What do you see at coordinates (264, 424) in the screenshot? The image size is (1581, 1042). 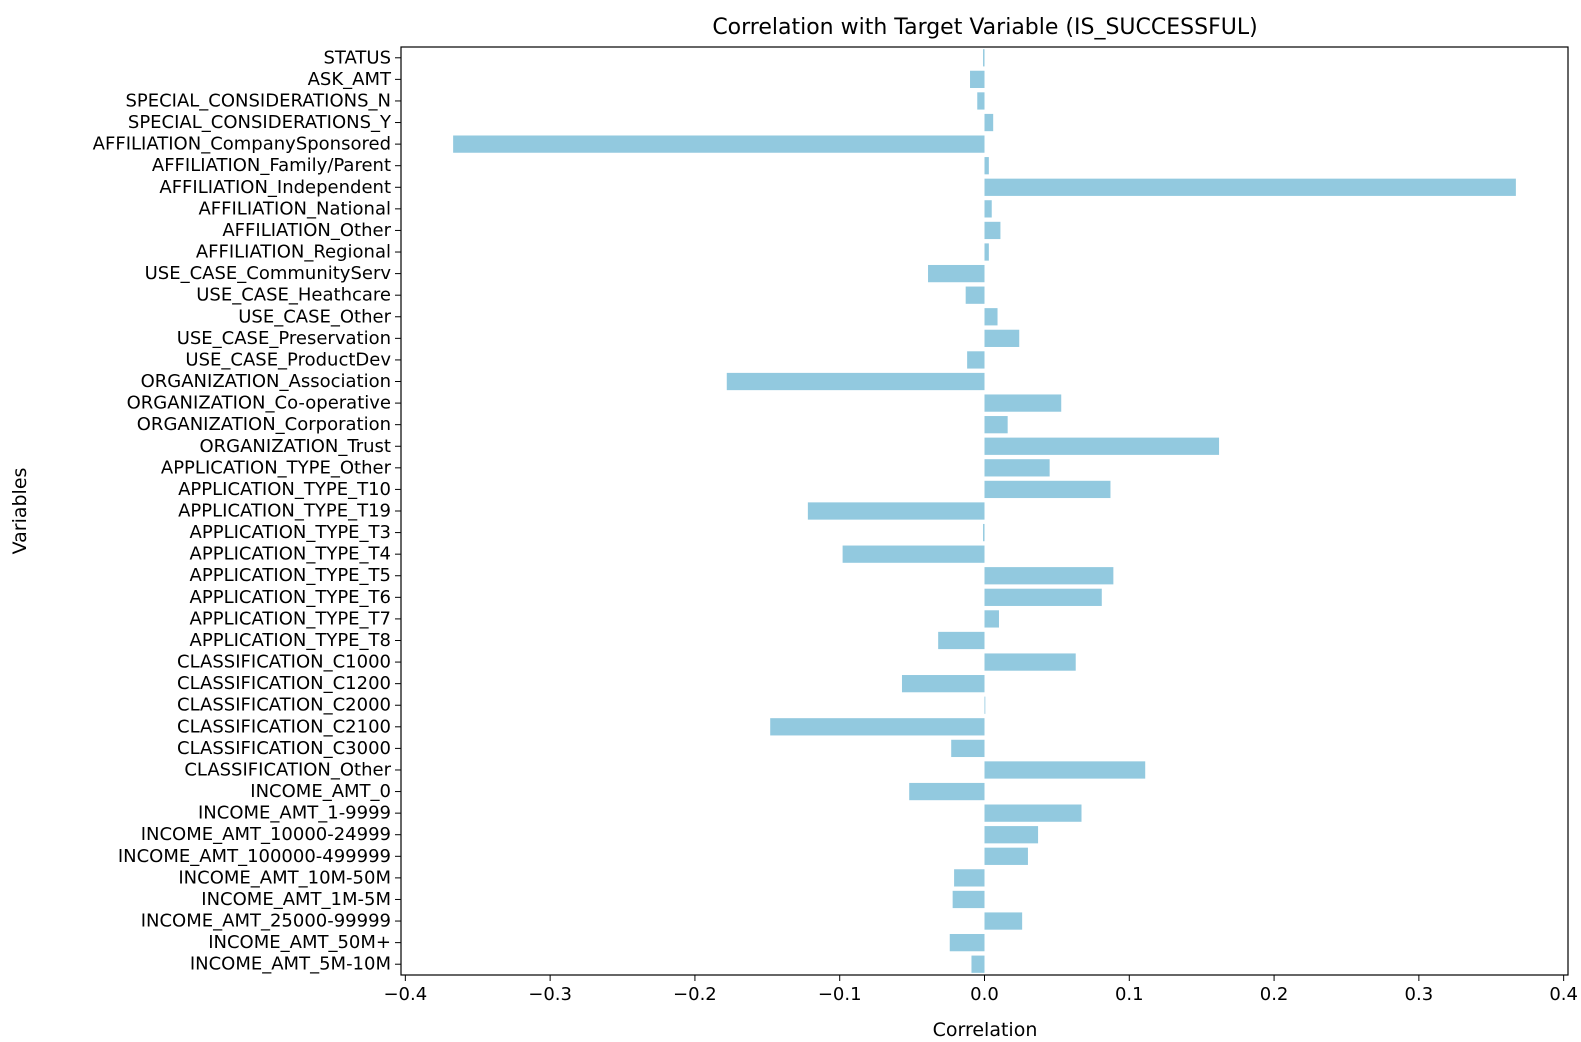 I see `y-tick-label: ORGANIZATION_Corporation` at bounding box center [264, 424].